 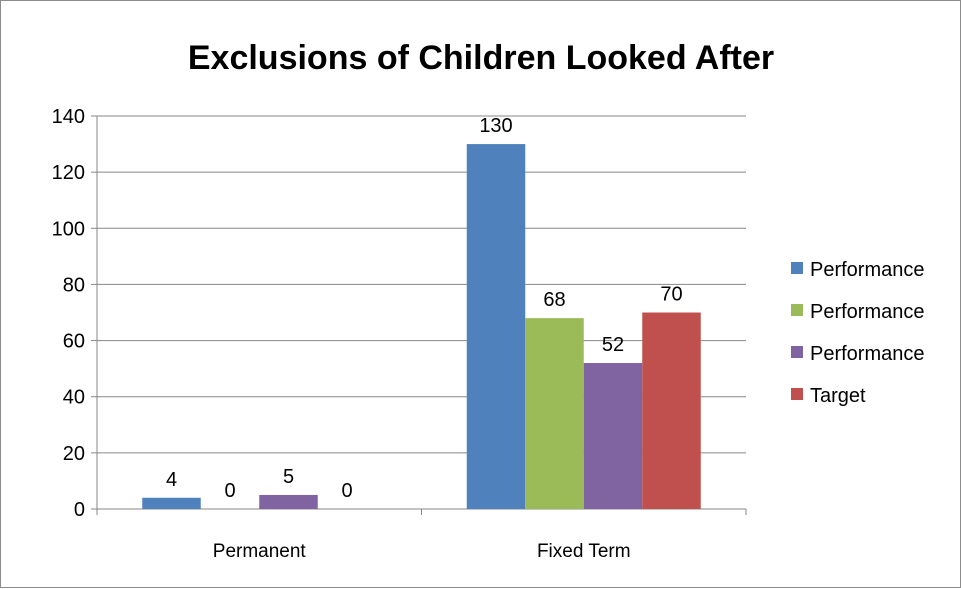 What do you see at coordinates (68, 173) in the screenshot?
I see `y-tick-label-120: 120` at bounding box center [68, 173].